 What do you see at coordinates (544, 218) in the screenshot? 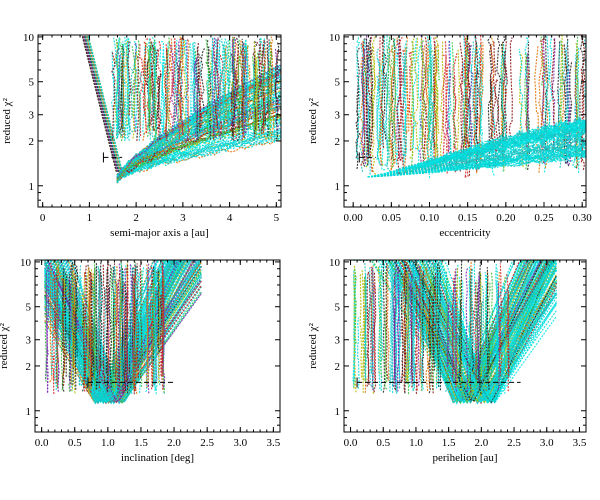
I see `x-tick-label: 0.25` at bounding box center [544, 218].